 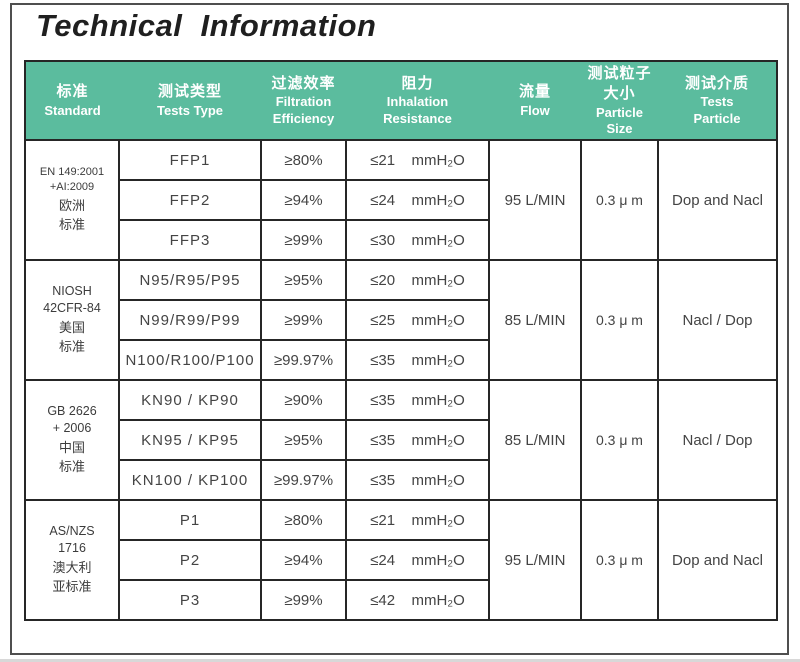 I want to click on header-tests-particle-cn: 测试介质, so click(x=716, y=84).